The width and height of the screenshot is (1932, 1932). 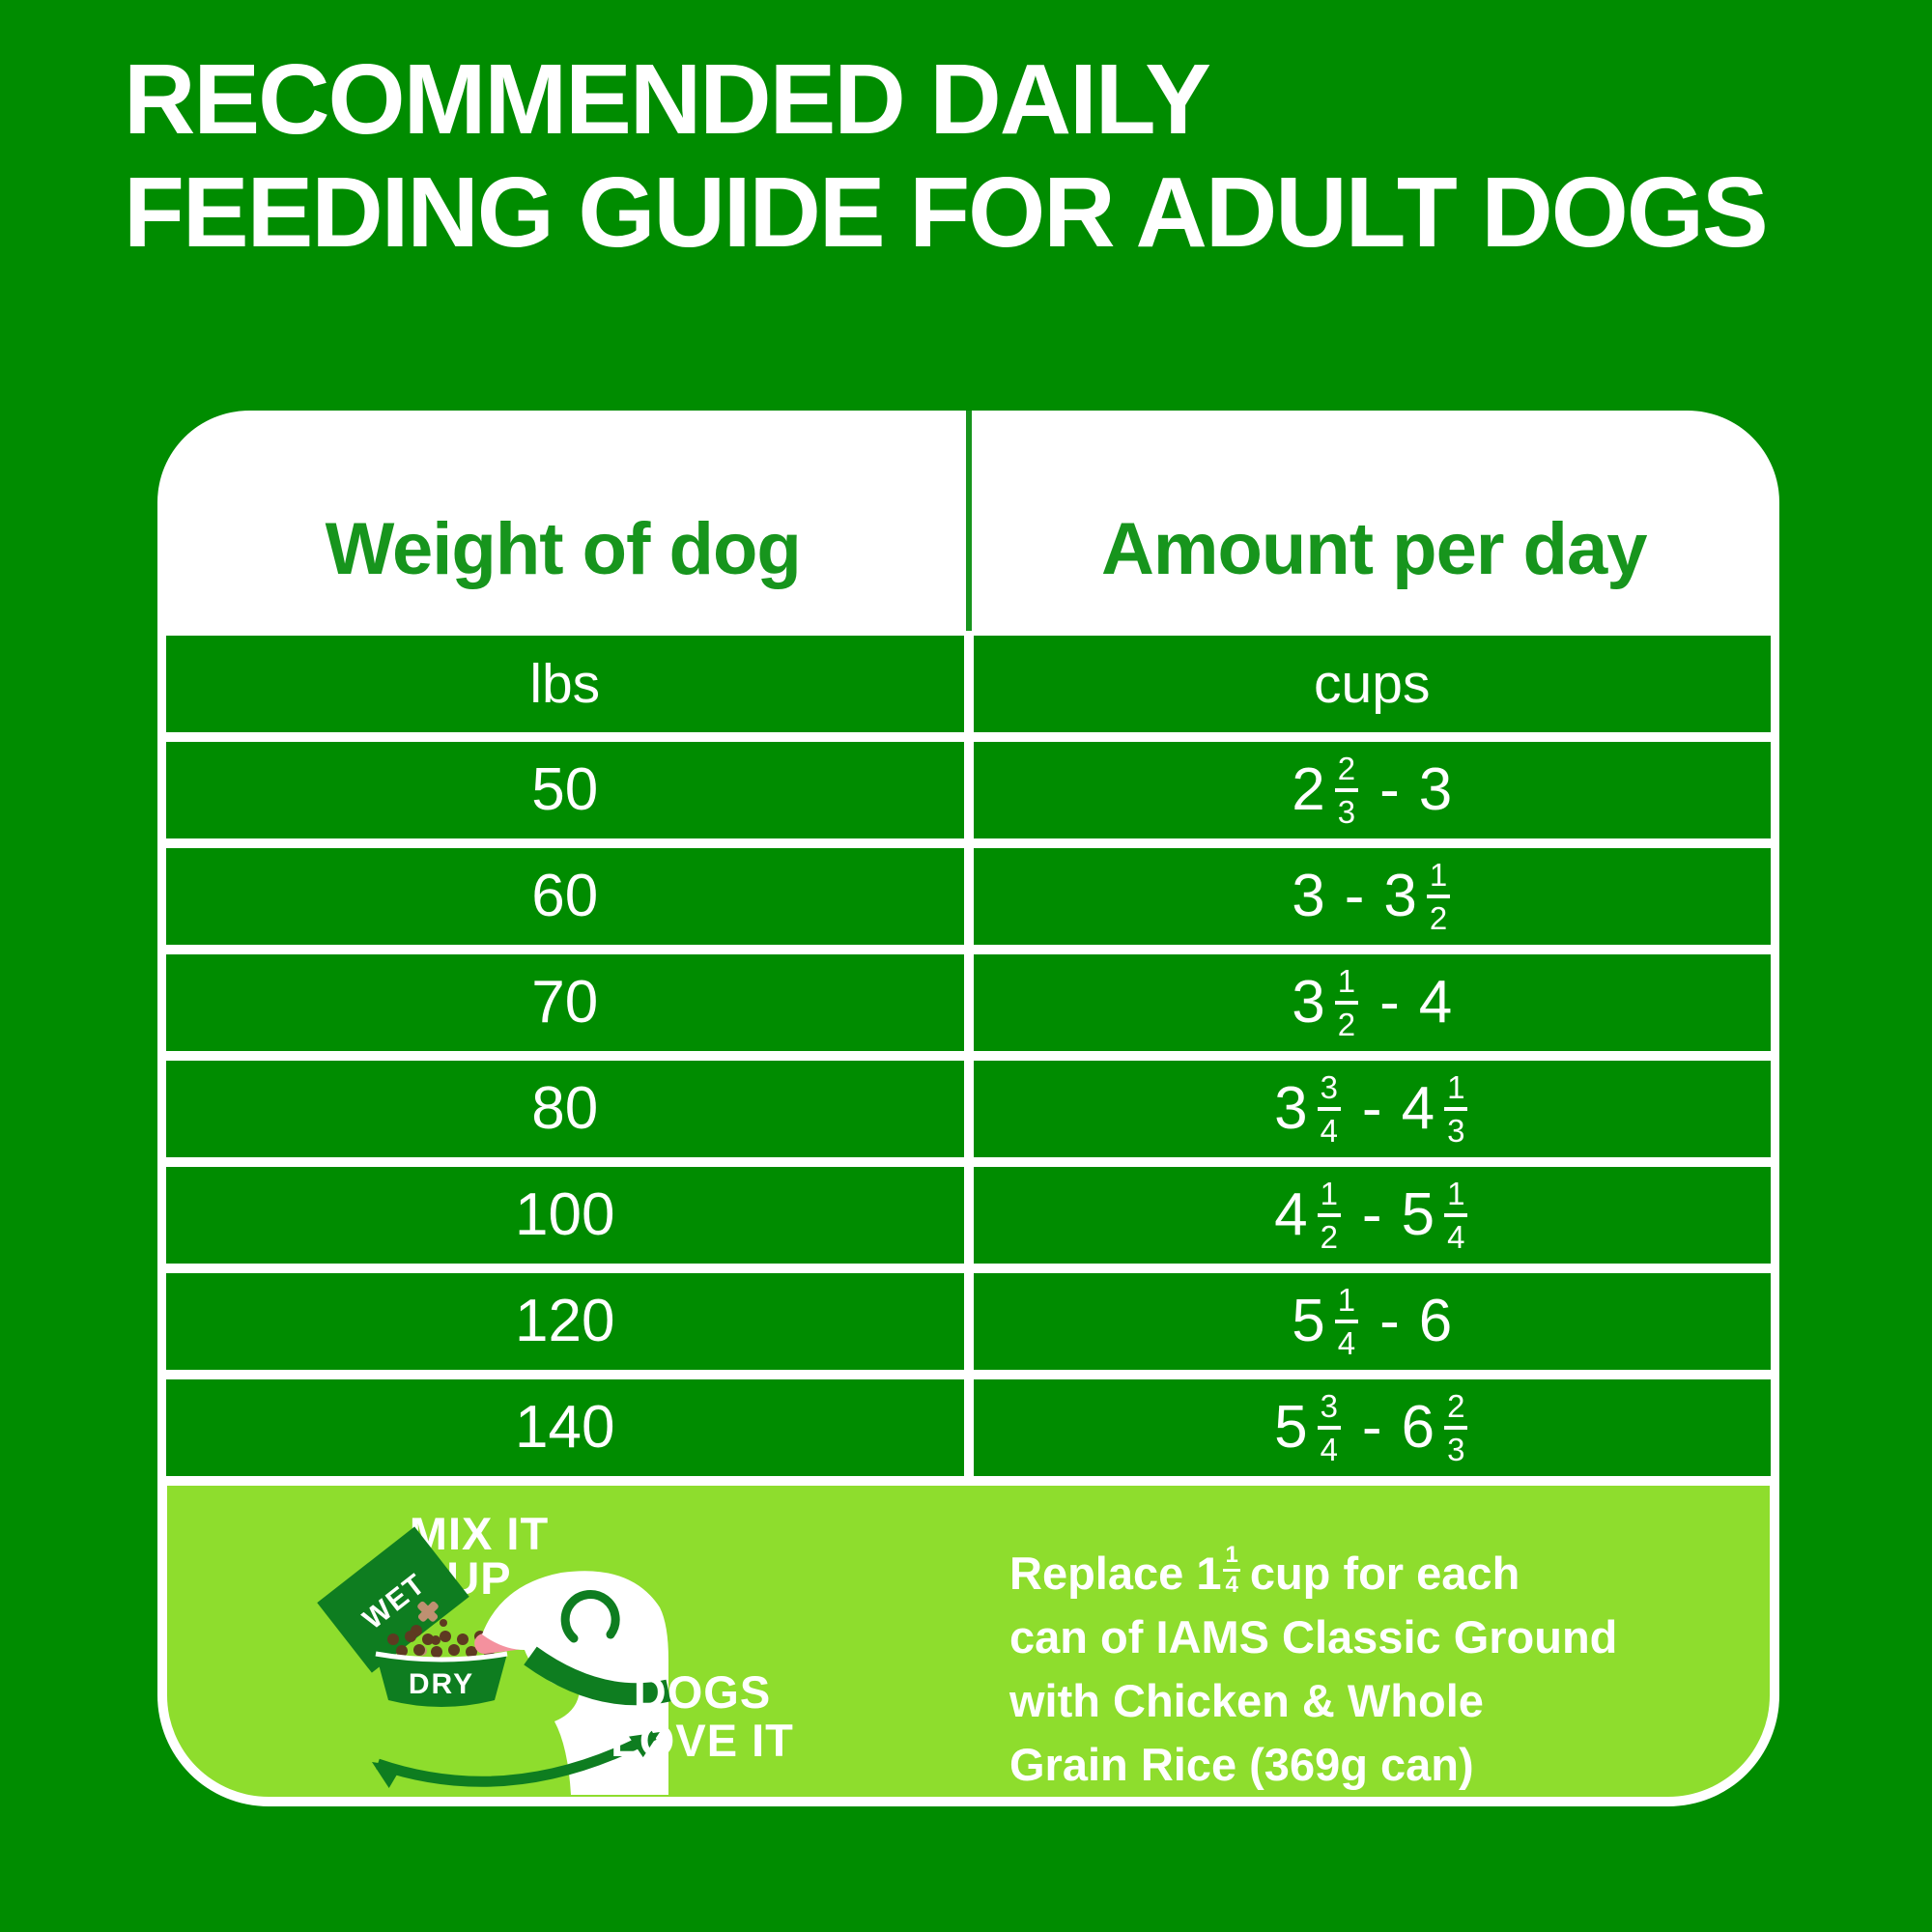 I want to click on table-row: 140 5 3 4-6 2 3, so click(x=968, y=1427).